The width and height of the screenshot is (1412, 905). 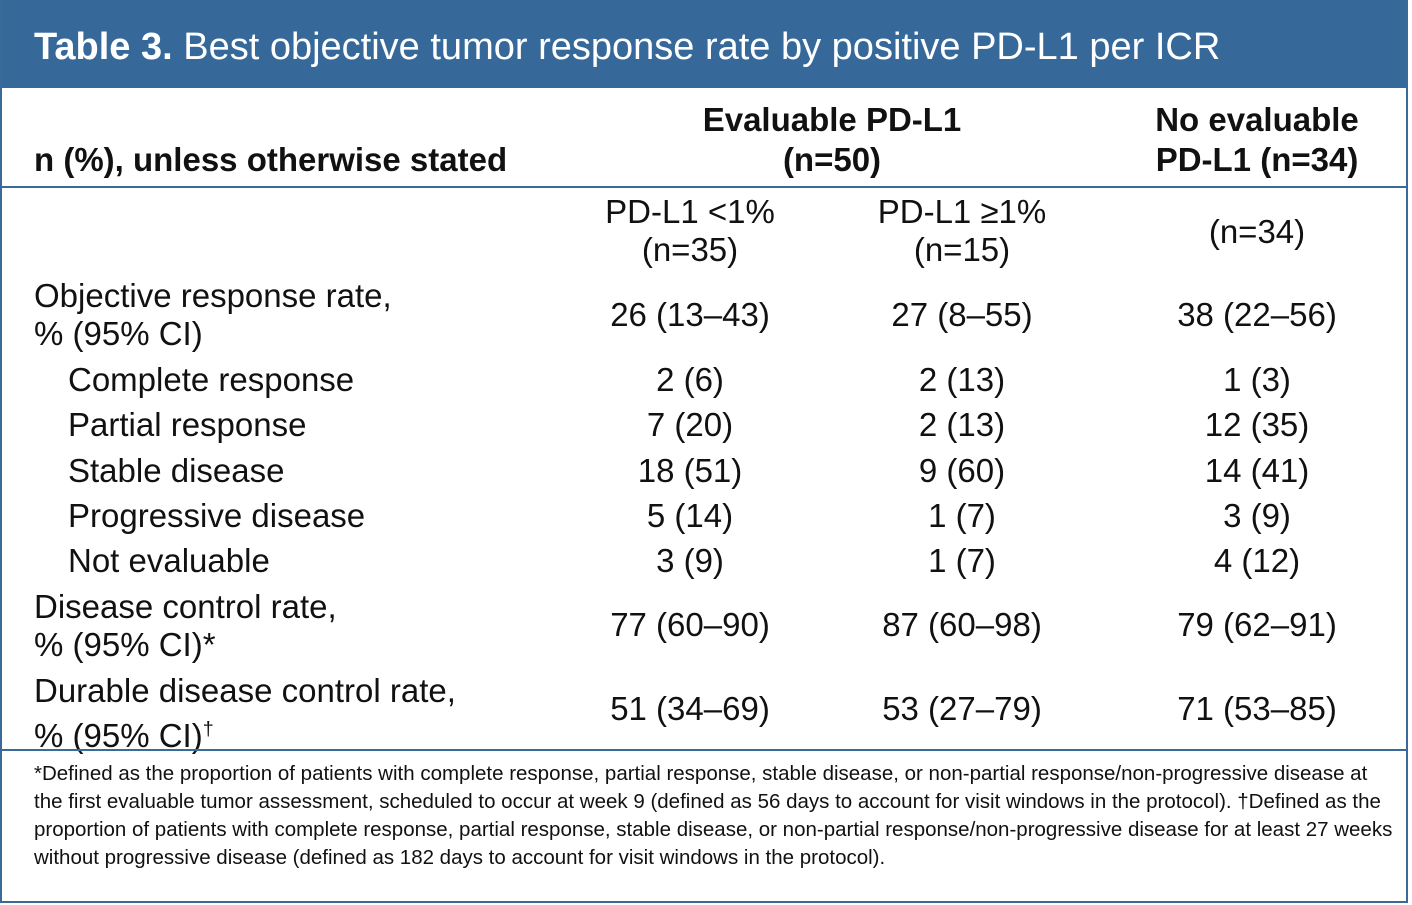 I want to click on row-label-complete-response: Complete response, so click(x=211, y=379).